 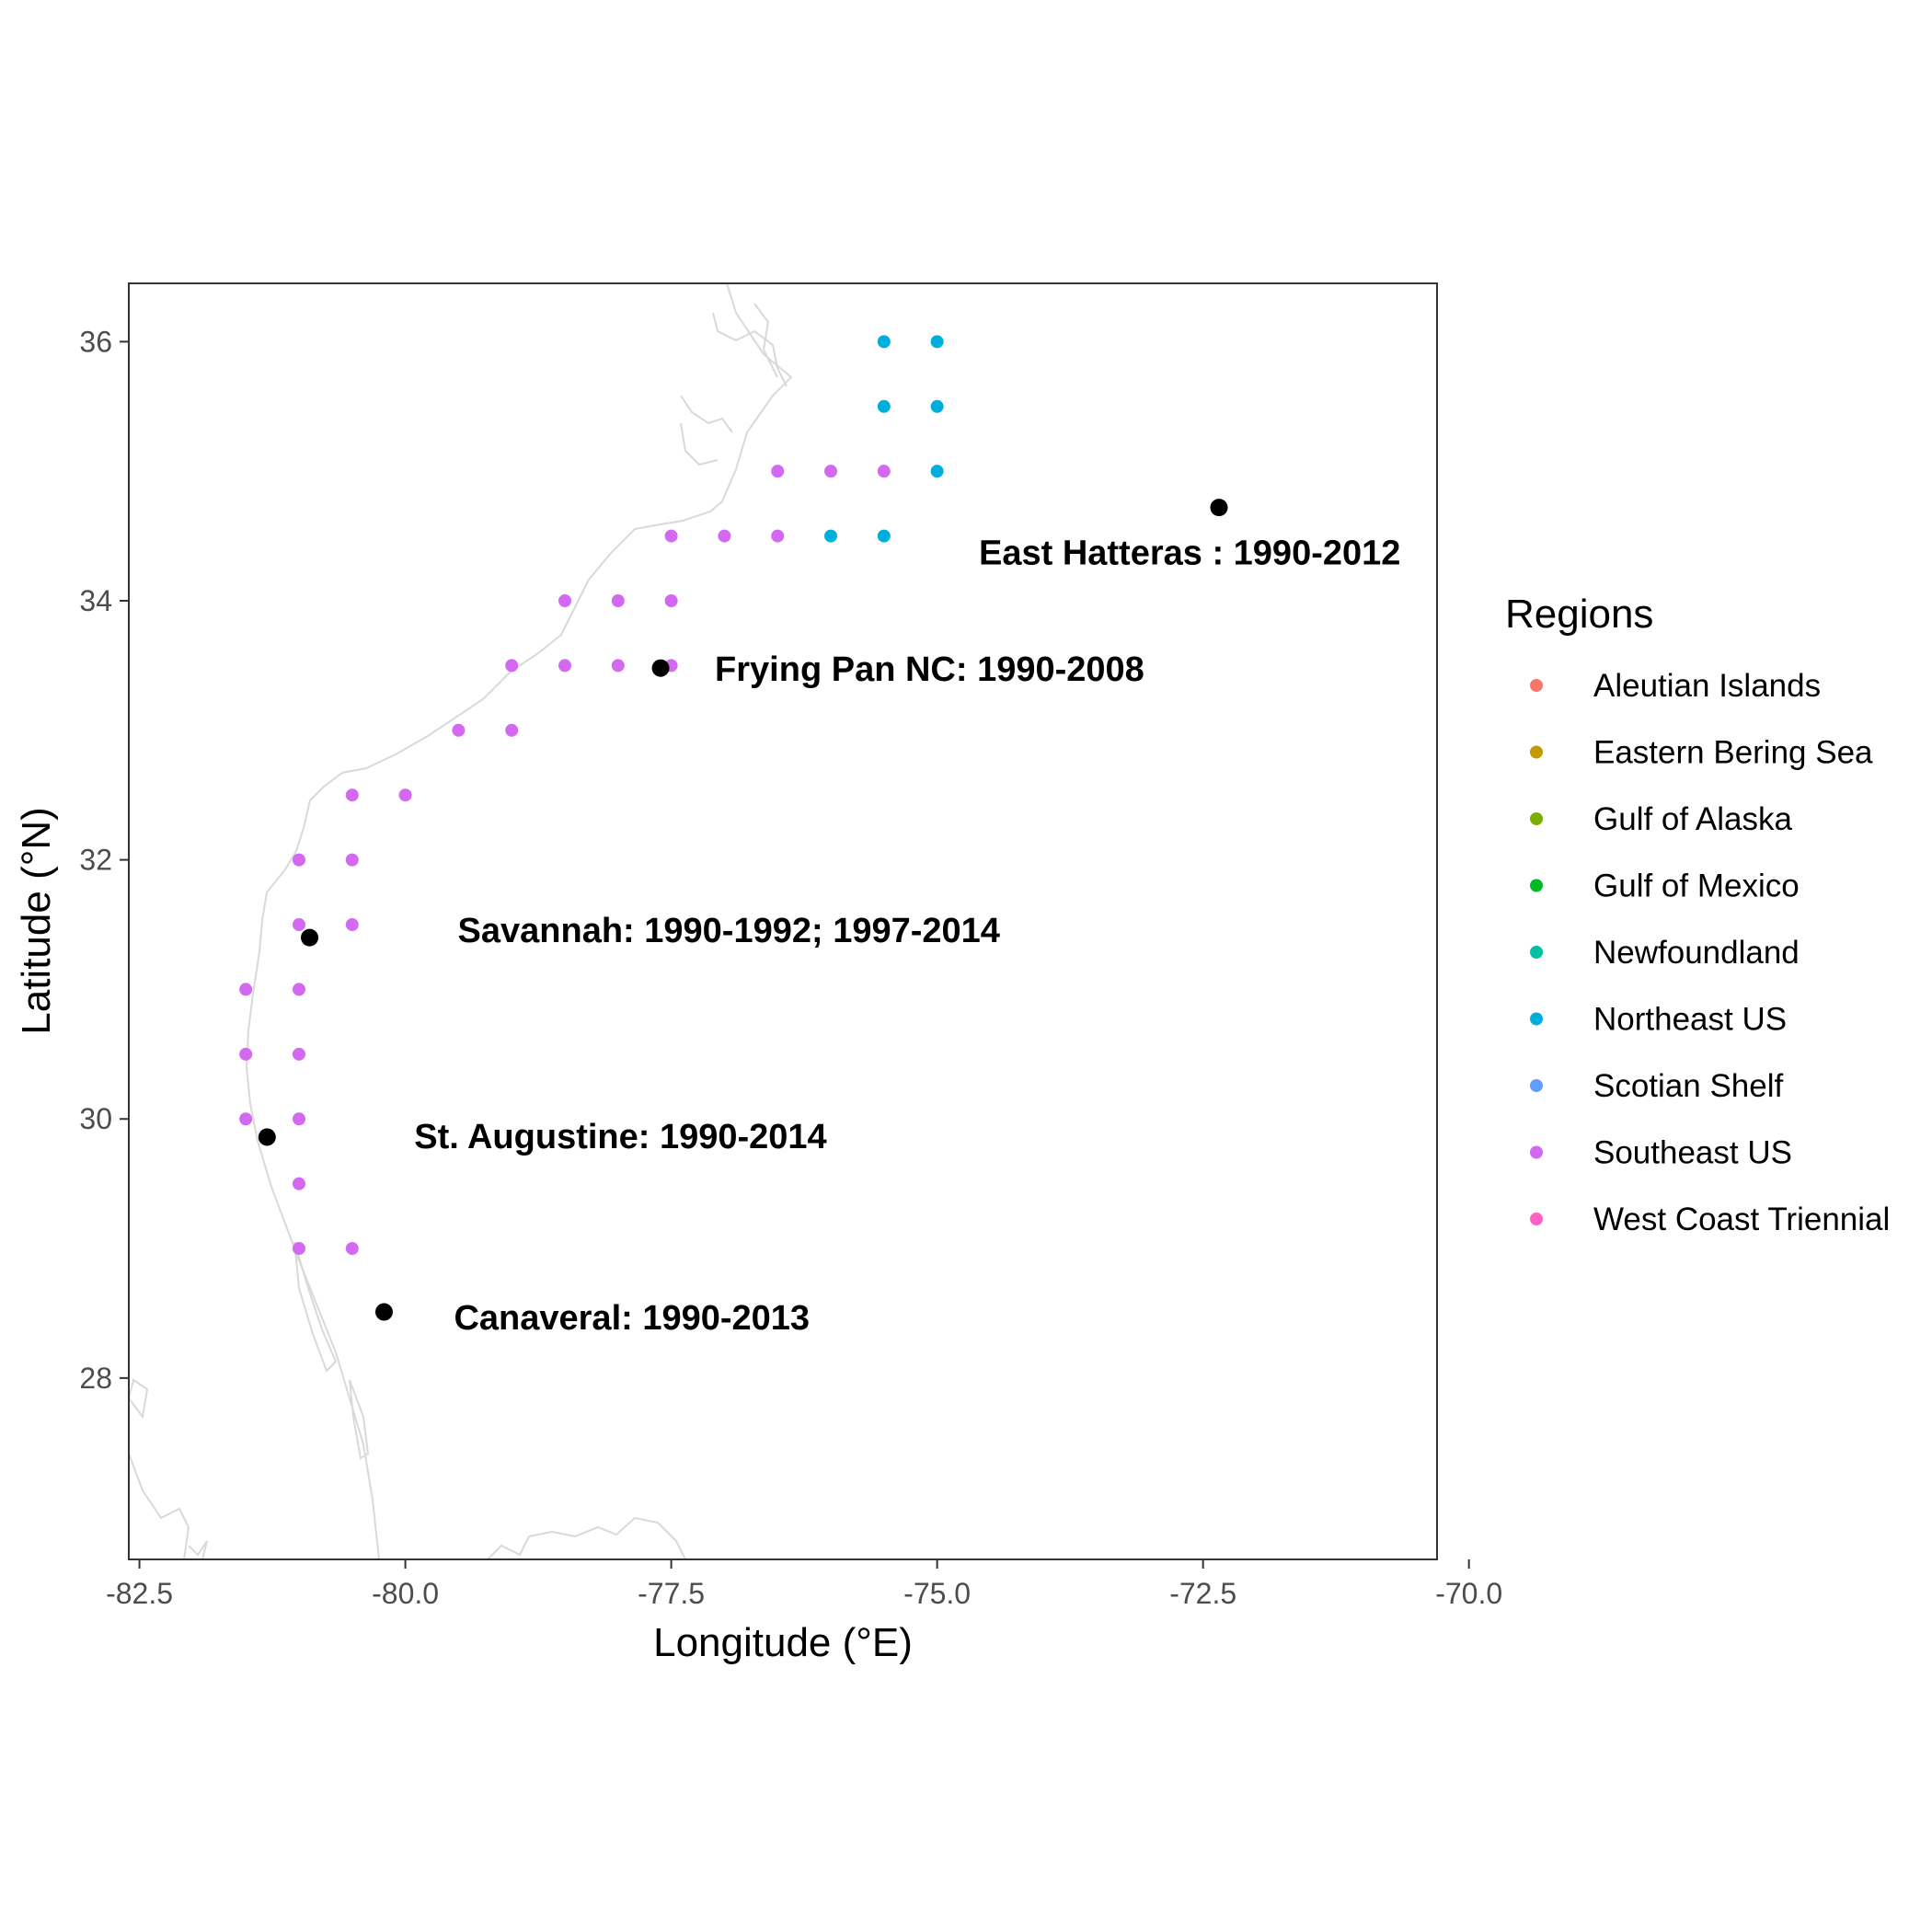 What do you see at coordinates (620, 1137) in the screenshot?
I see `site-label: St. Augustine: 1990-2014` at bounding box center [620, 1137].